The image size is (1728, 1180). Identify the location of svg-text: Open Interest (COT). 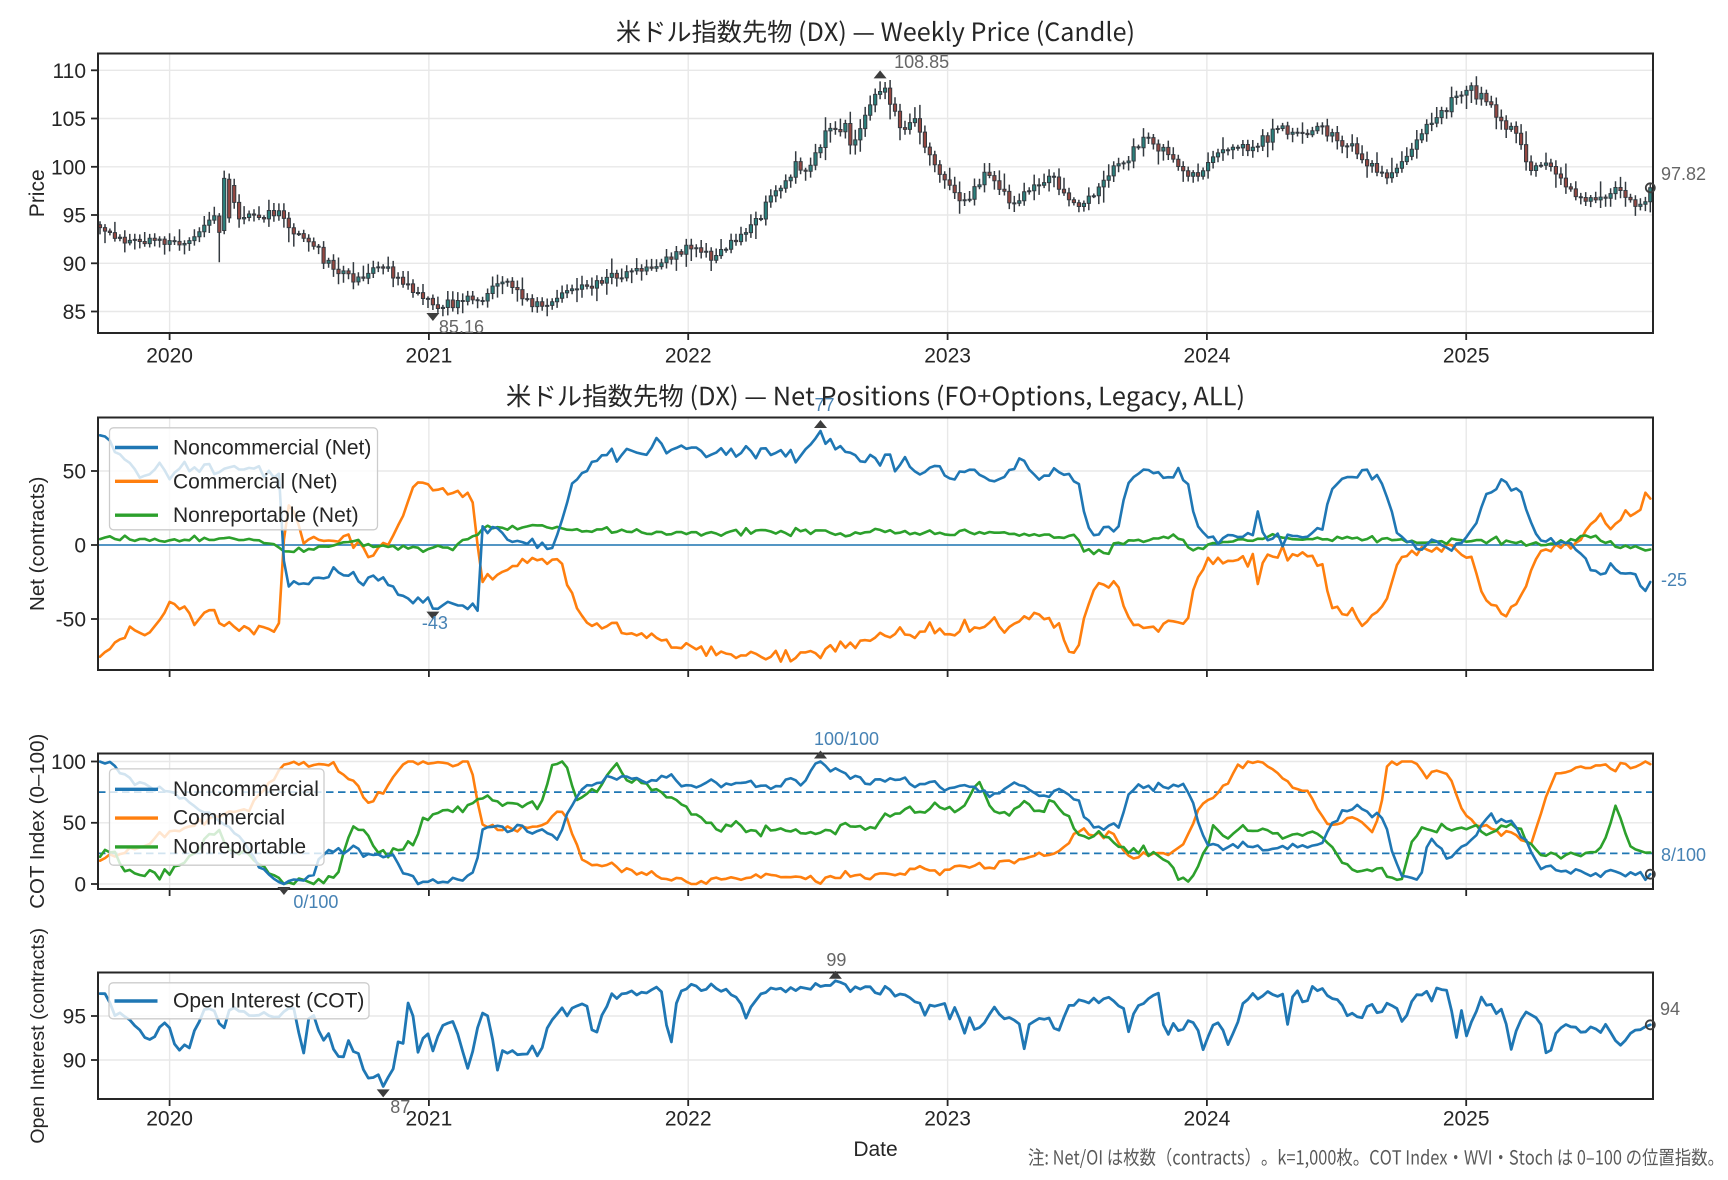
(268, 1000).